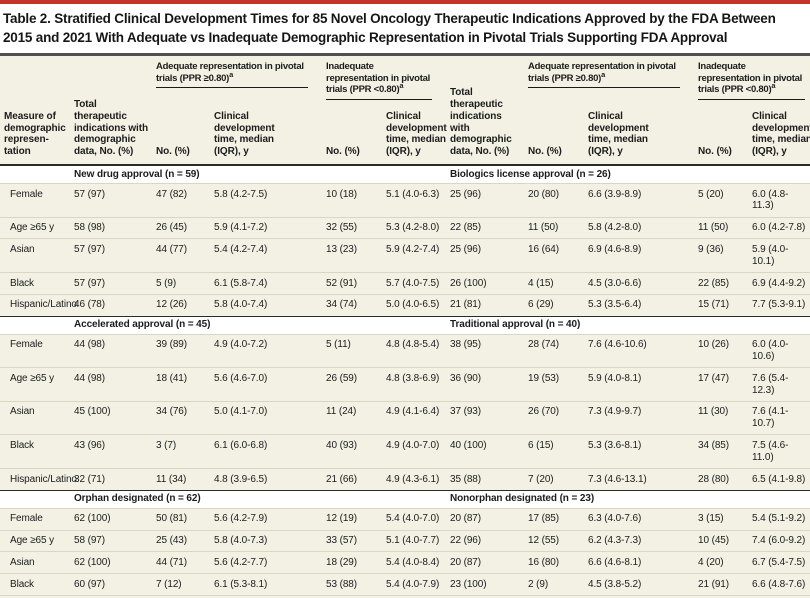 The image size is (810, 598). Describe the element at coordinates (554, 479) in the screenshot. I see `data-cell: 7 (20)` at that location.